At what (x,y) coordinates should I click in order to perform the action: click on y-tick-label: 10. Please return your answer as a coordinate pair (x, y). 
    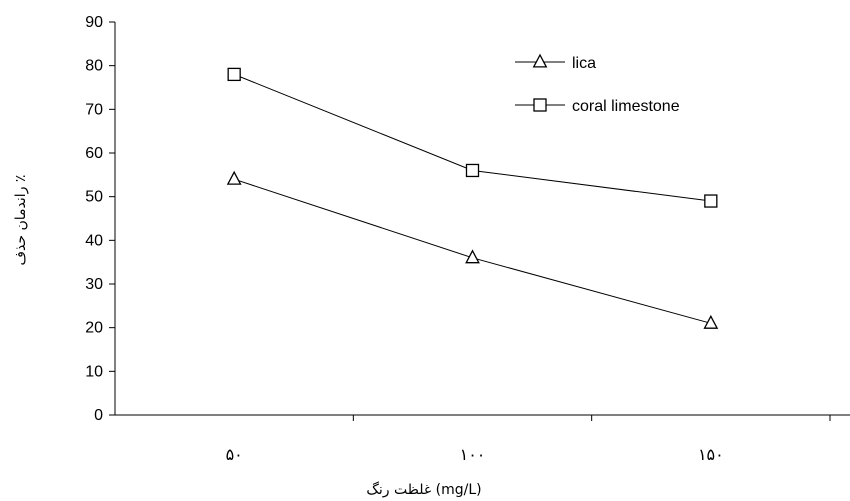
    Looking at the image, I should click on (94, 371).